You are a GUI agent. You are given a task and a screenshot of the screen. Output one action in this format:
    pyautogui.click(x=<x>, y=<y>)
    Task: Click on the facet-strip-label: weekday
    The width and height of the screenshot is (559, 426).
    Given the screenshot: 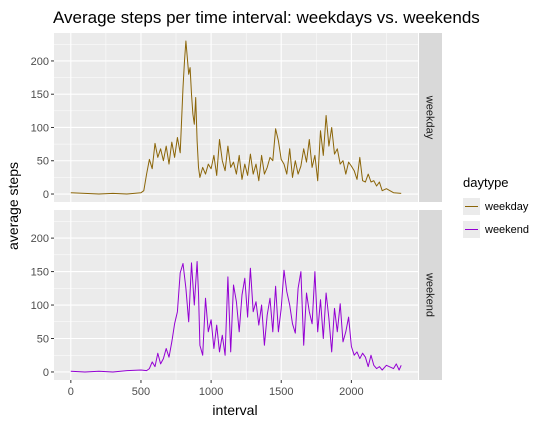 What is the action you would take?
    pyautogui.click(x=430, y=117)
    